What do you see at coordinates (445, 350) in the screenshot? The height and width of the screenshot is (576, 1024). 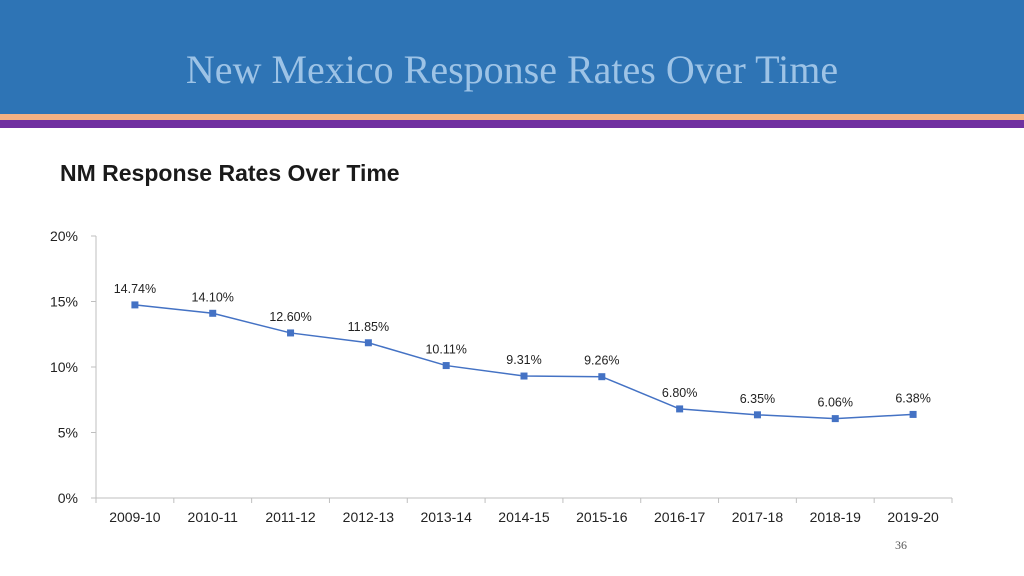 I see `data-label: 10.11%` at bounding box center [445, 350].